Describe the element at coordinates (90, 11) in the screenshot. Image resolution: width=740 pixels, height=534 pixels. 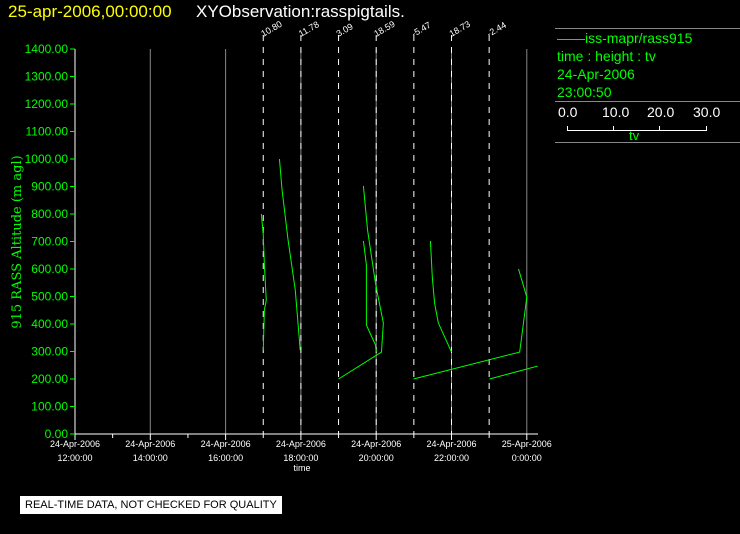
I see `chart-date-title: 25-apr-2006,00:00:00` at that location.